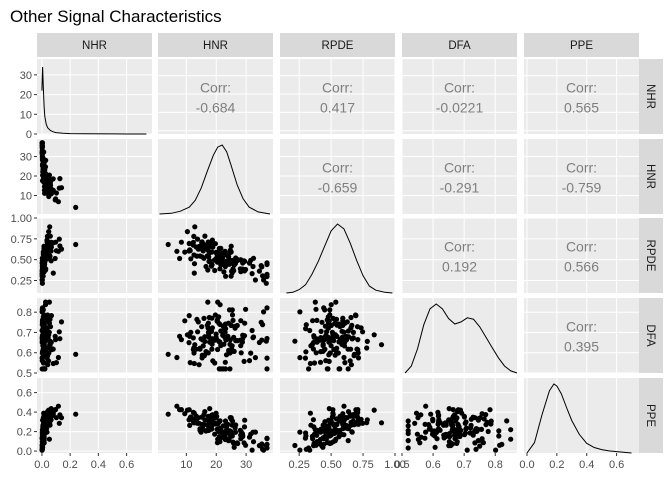 Image resolution: width=672 pixels, height=480 pixels. Describe the element at coordinates (459, 176) in the screenshot. I see `panel-hnr-dfa: Corr: -0.291` at that location.